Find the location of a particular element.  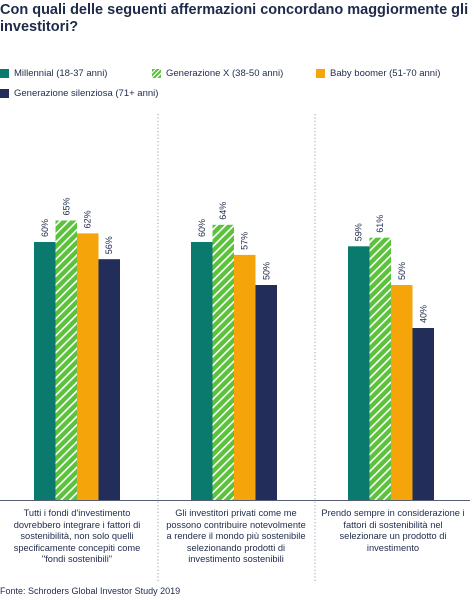

data-label-group3-series2: 61% is located at coordinates (380, 224).